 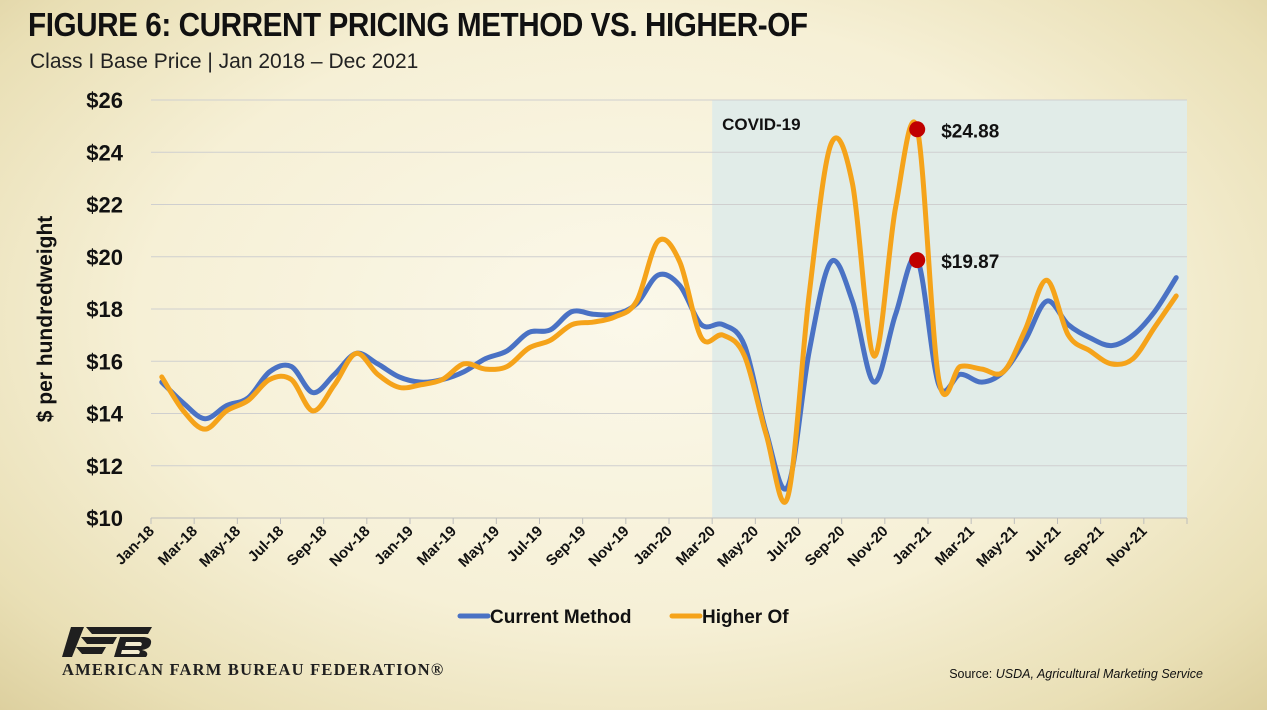 I want to click on legend-label: Higher Of, so click(x=745, y=617).